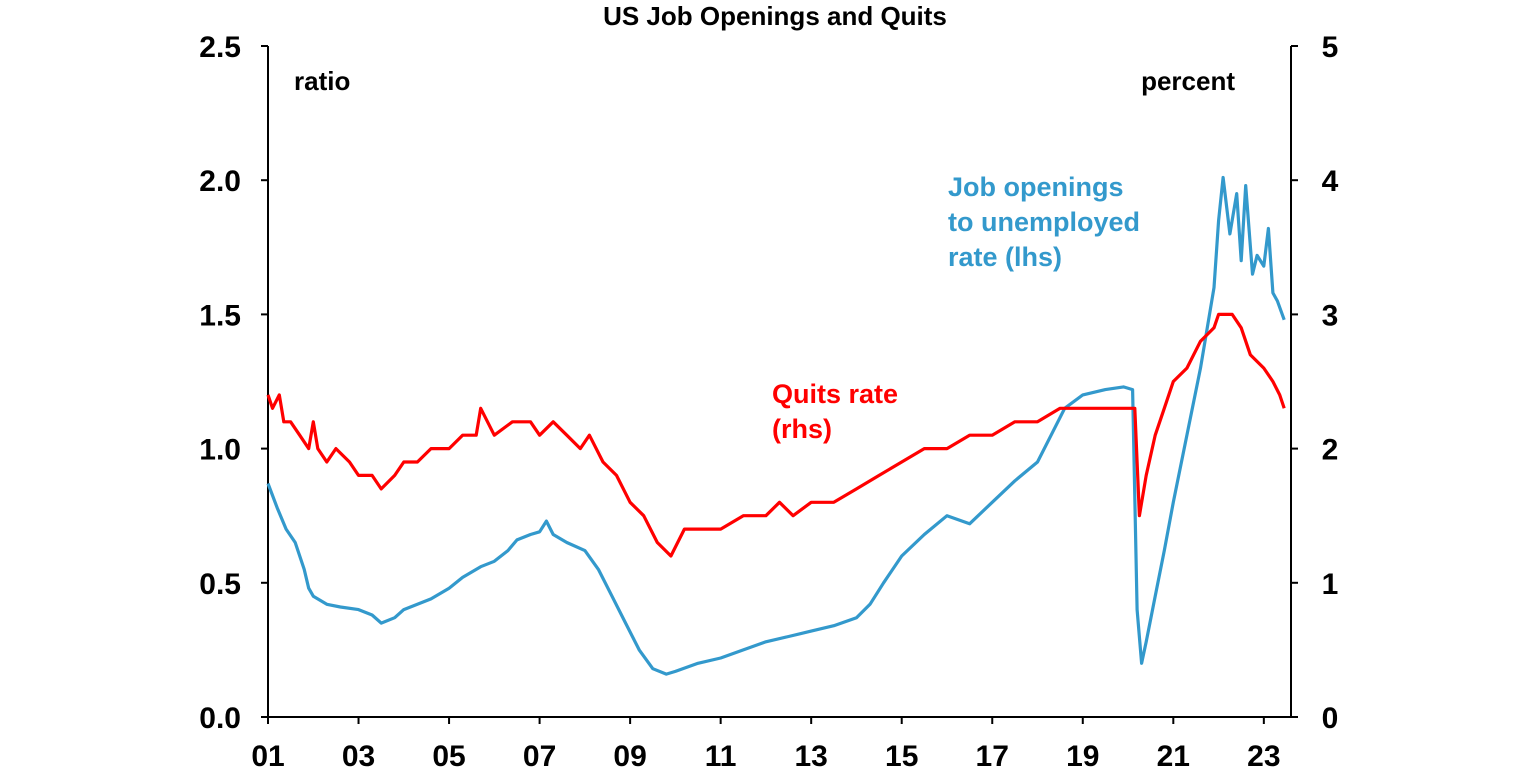 The width and height of the screenshot is (1536, 775). Describe the element at coordinates (629, 756) in the screenshot. I see `x-tick-label: 09` at that location.